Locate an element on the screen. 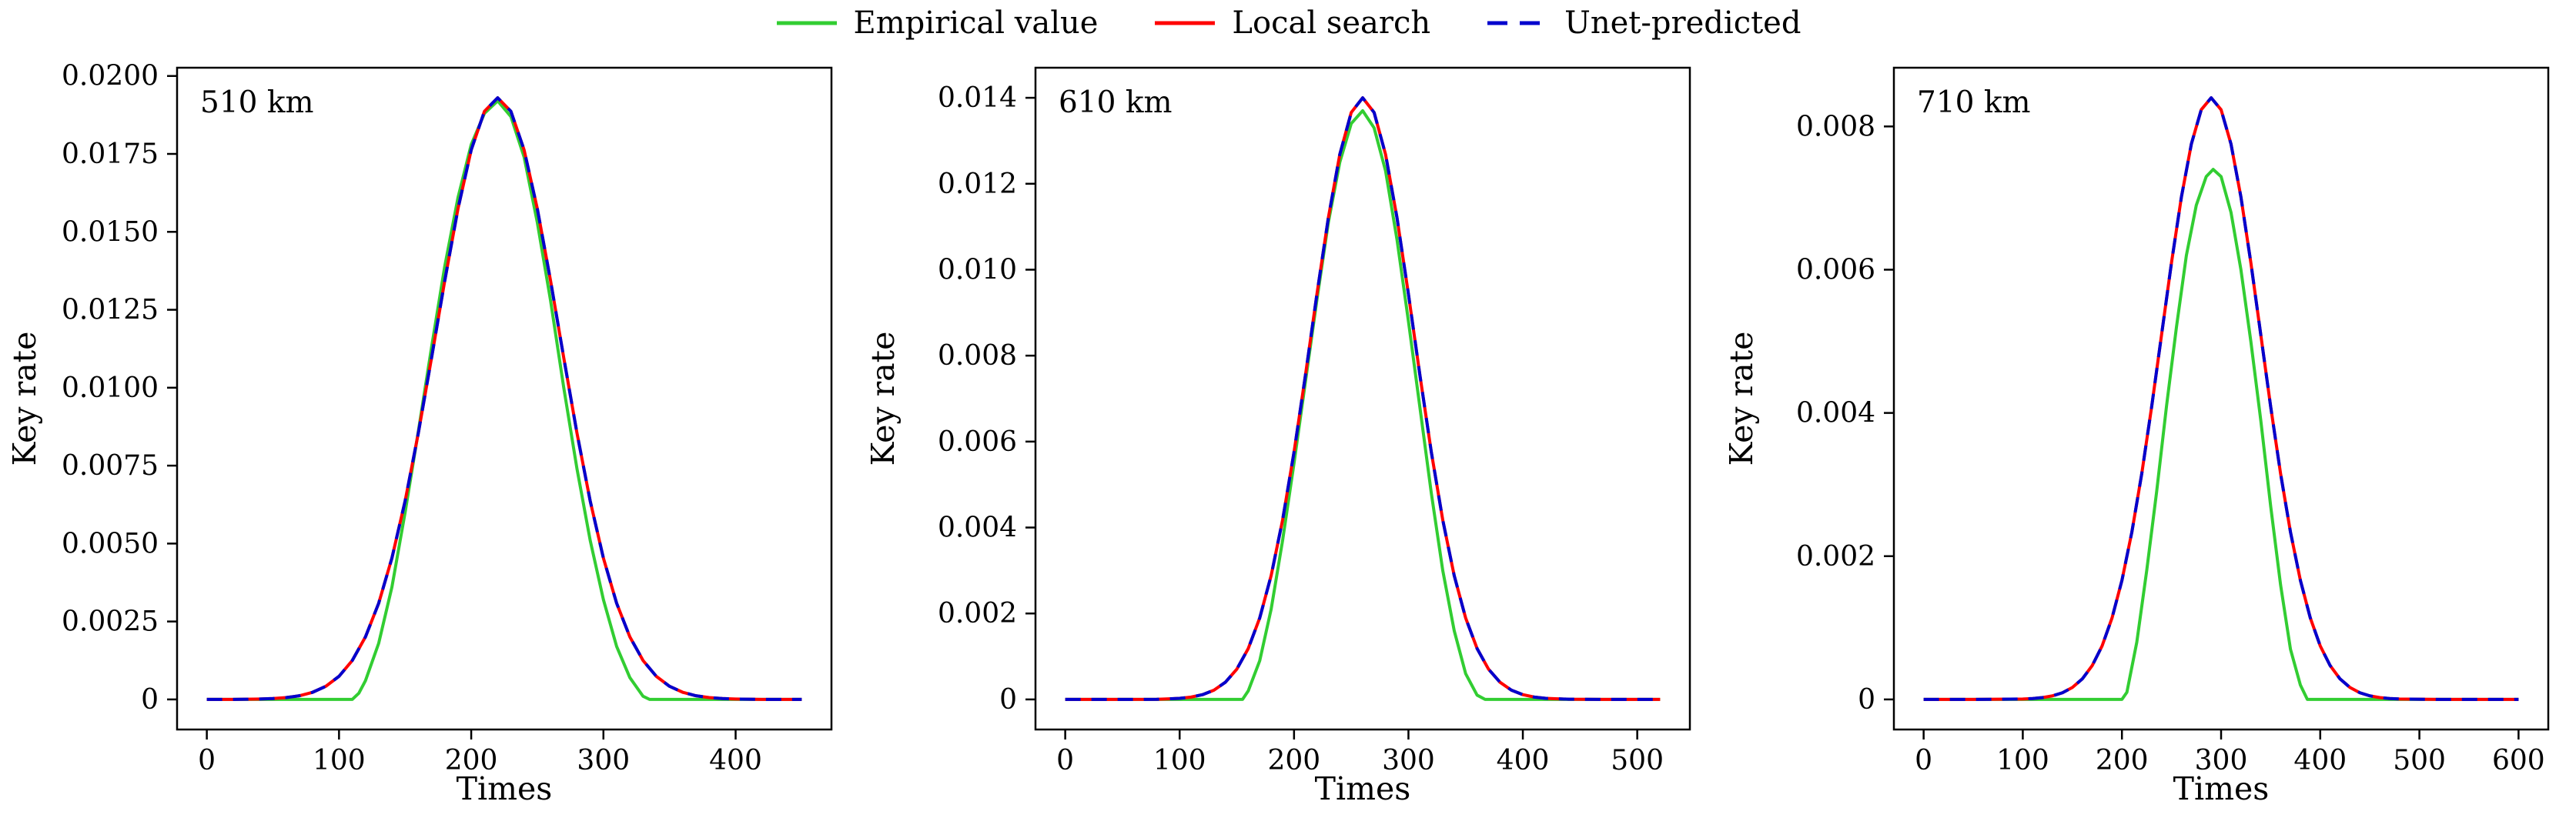 Image resolution: width=2576 pixels, height=818 pixels. y-tick-label: 0.0125 is located at coordinates (111, 310).